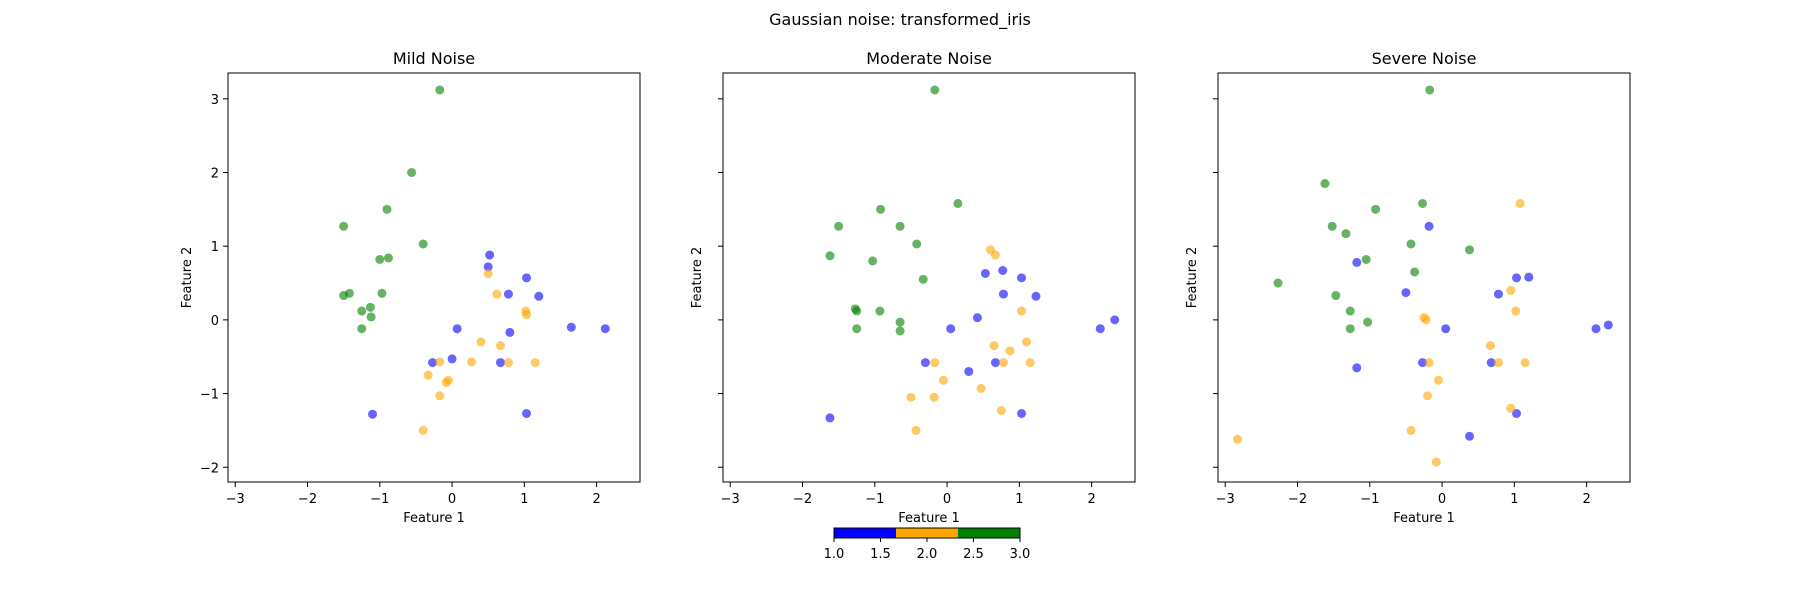 This screenshot has width=1800, height=600. Describe the element at coordinates (1369, 499) in the screenshot. I see `x-tick-label: −1` at that location.